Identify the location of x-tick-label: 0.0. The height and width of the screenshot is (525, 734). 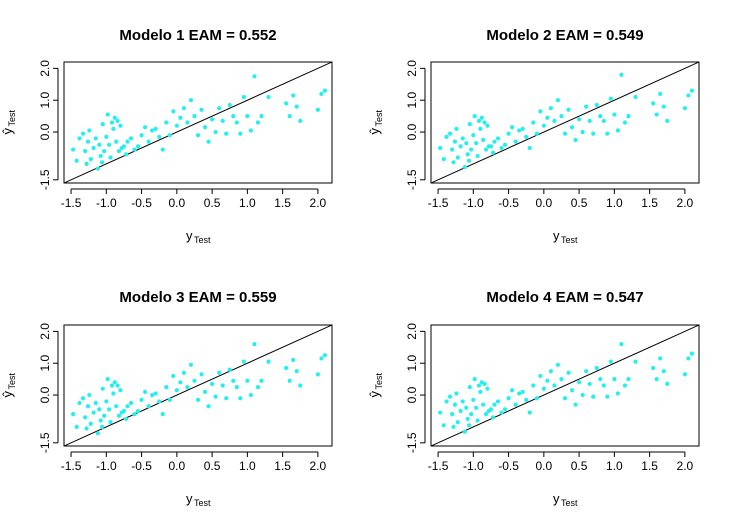
(176, 466).